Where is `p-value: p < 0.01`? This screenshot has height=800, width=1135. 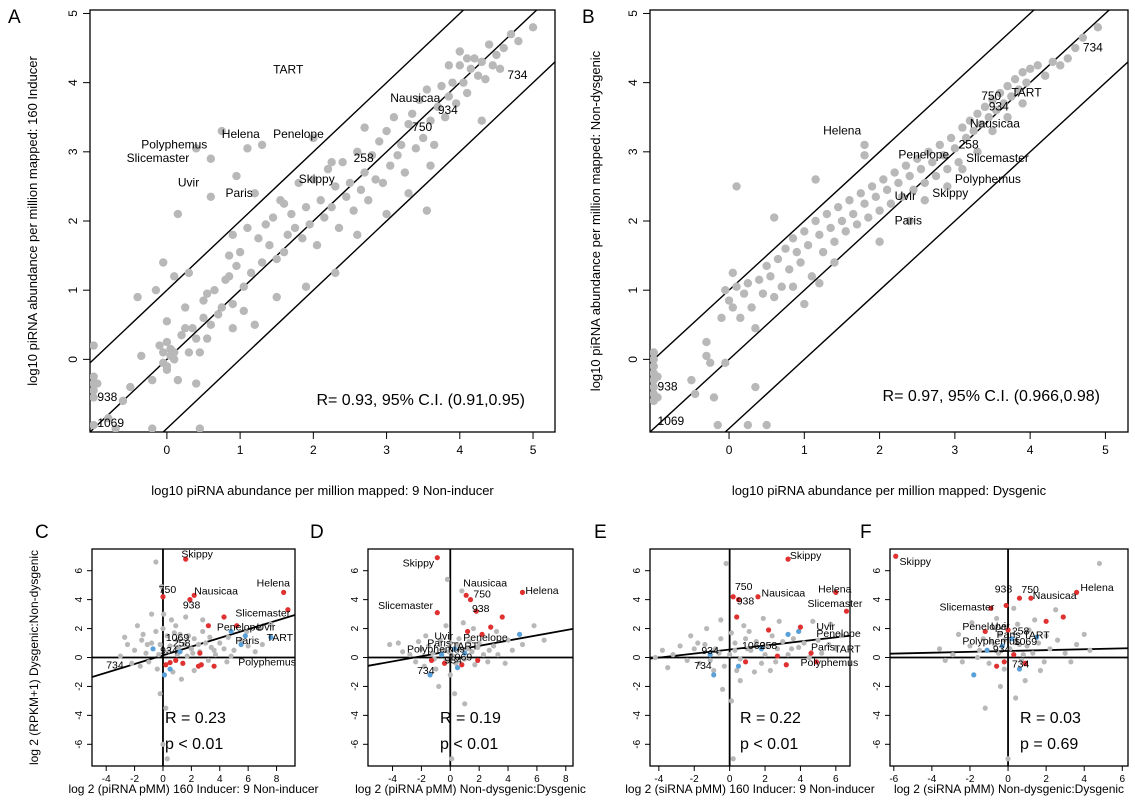
p-value: p < 0.01 is located at coordinates (194, 744).